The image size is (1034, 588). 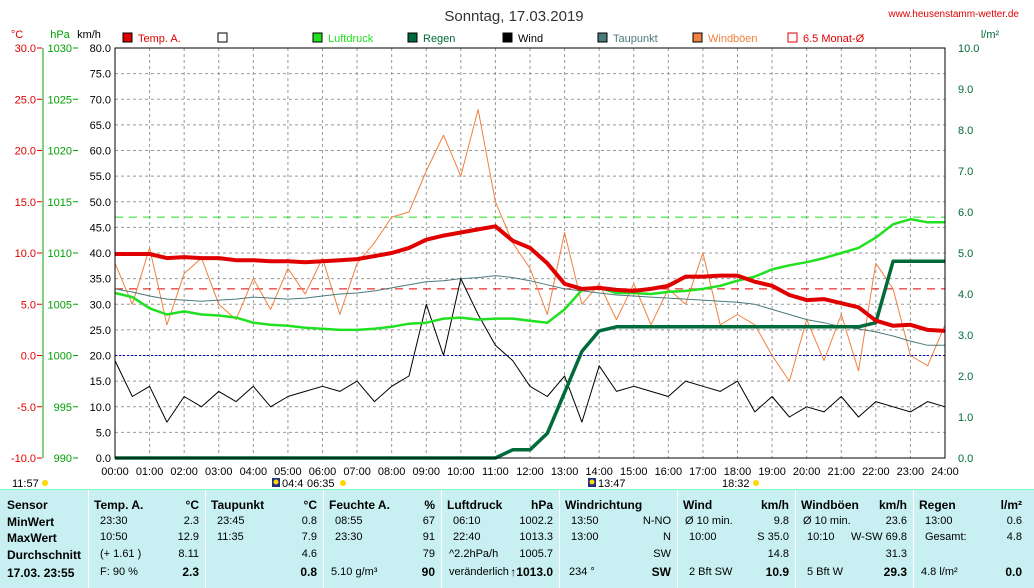 What do you see at coordinates (592, 482) in the screenshot?
I see `moon-icon-glyph` at bounding box center [592, 482].